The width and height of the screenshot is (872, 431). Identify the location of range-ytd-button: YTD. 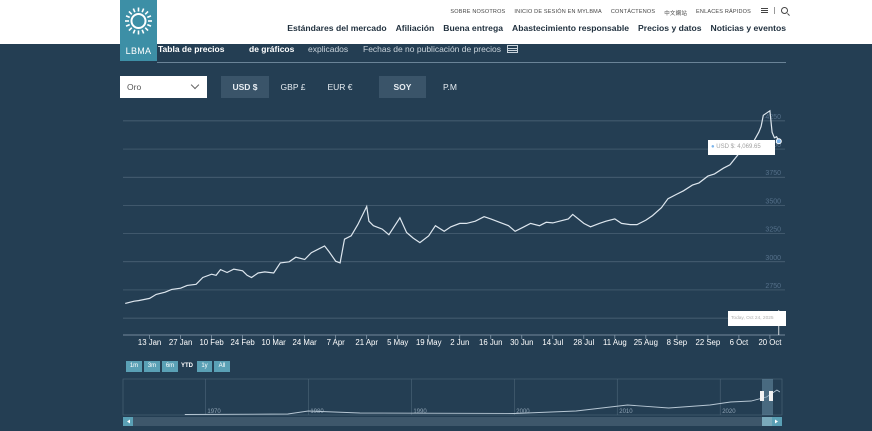
(187, 366).